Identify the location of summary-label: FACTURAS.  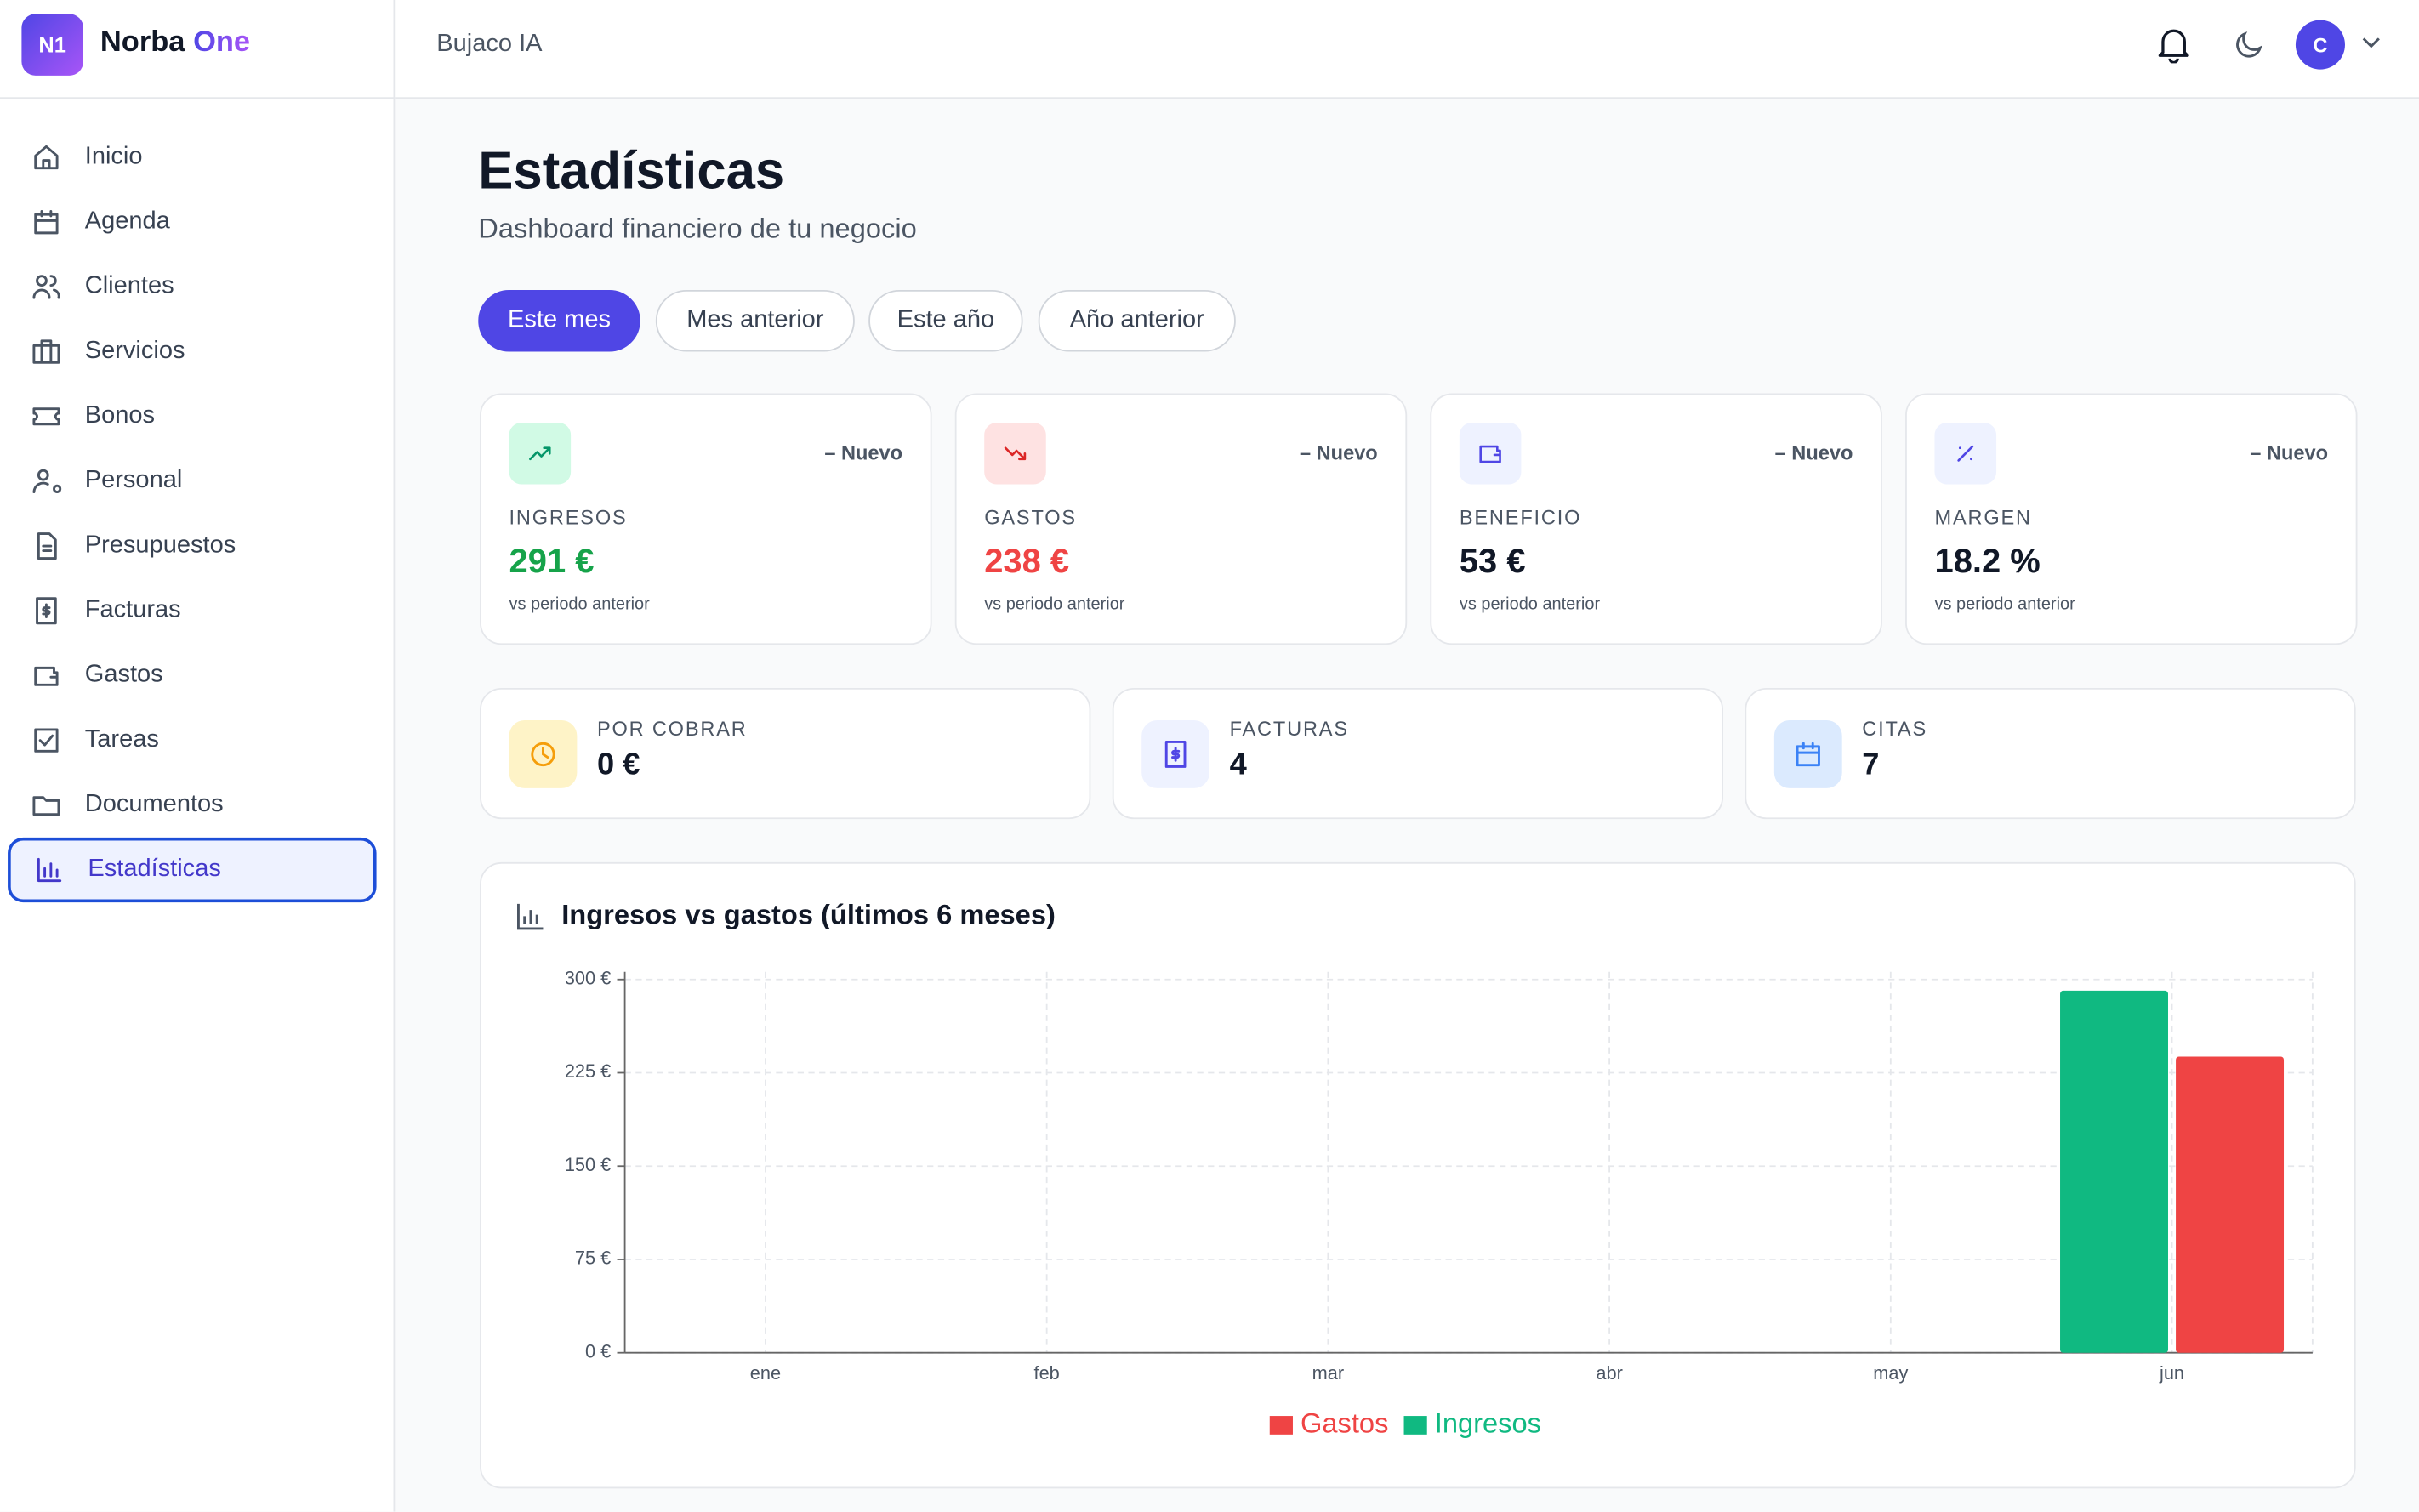
(1289, 729).